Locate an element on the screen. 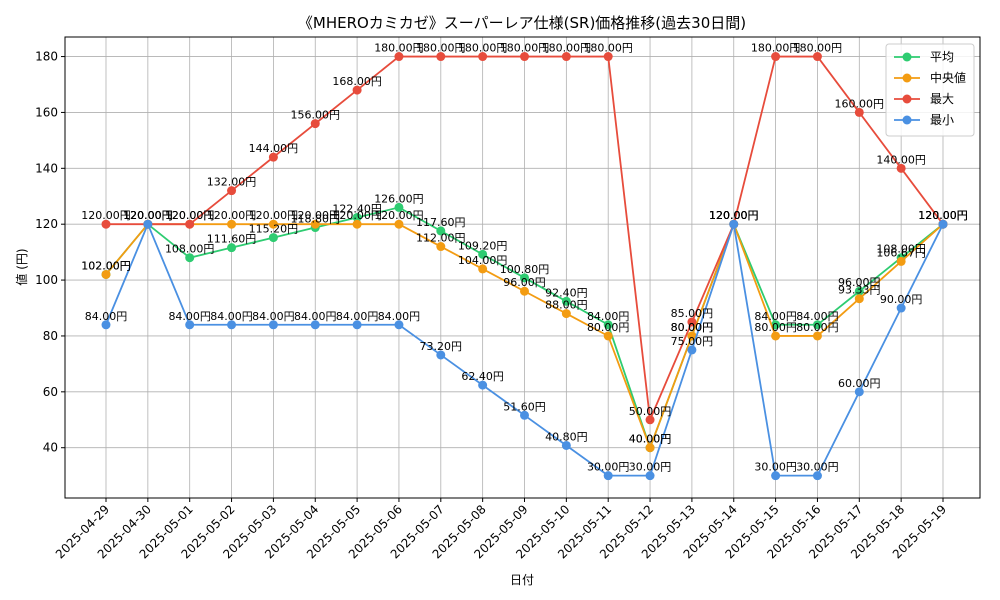 The image size is (1000, 600). data-label: 132.00円 is located at coordinates (232, 182).